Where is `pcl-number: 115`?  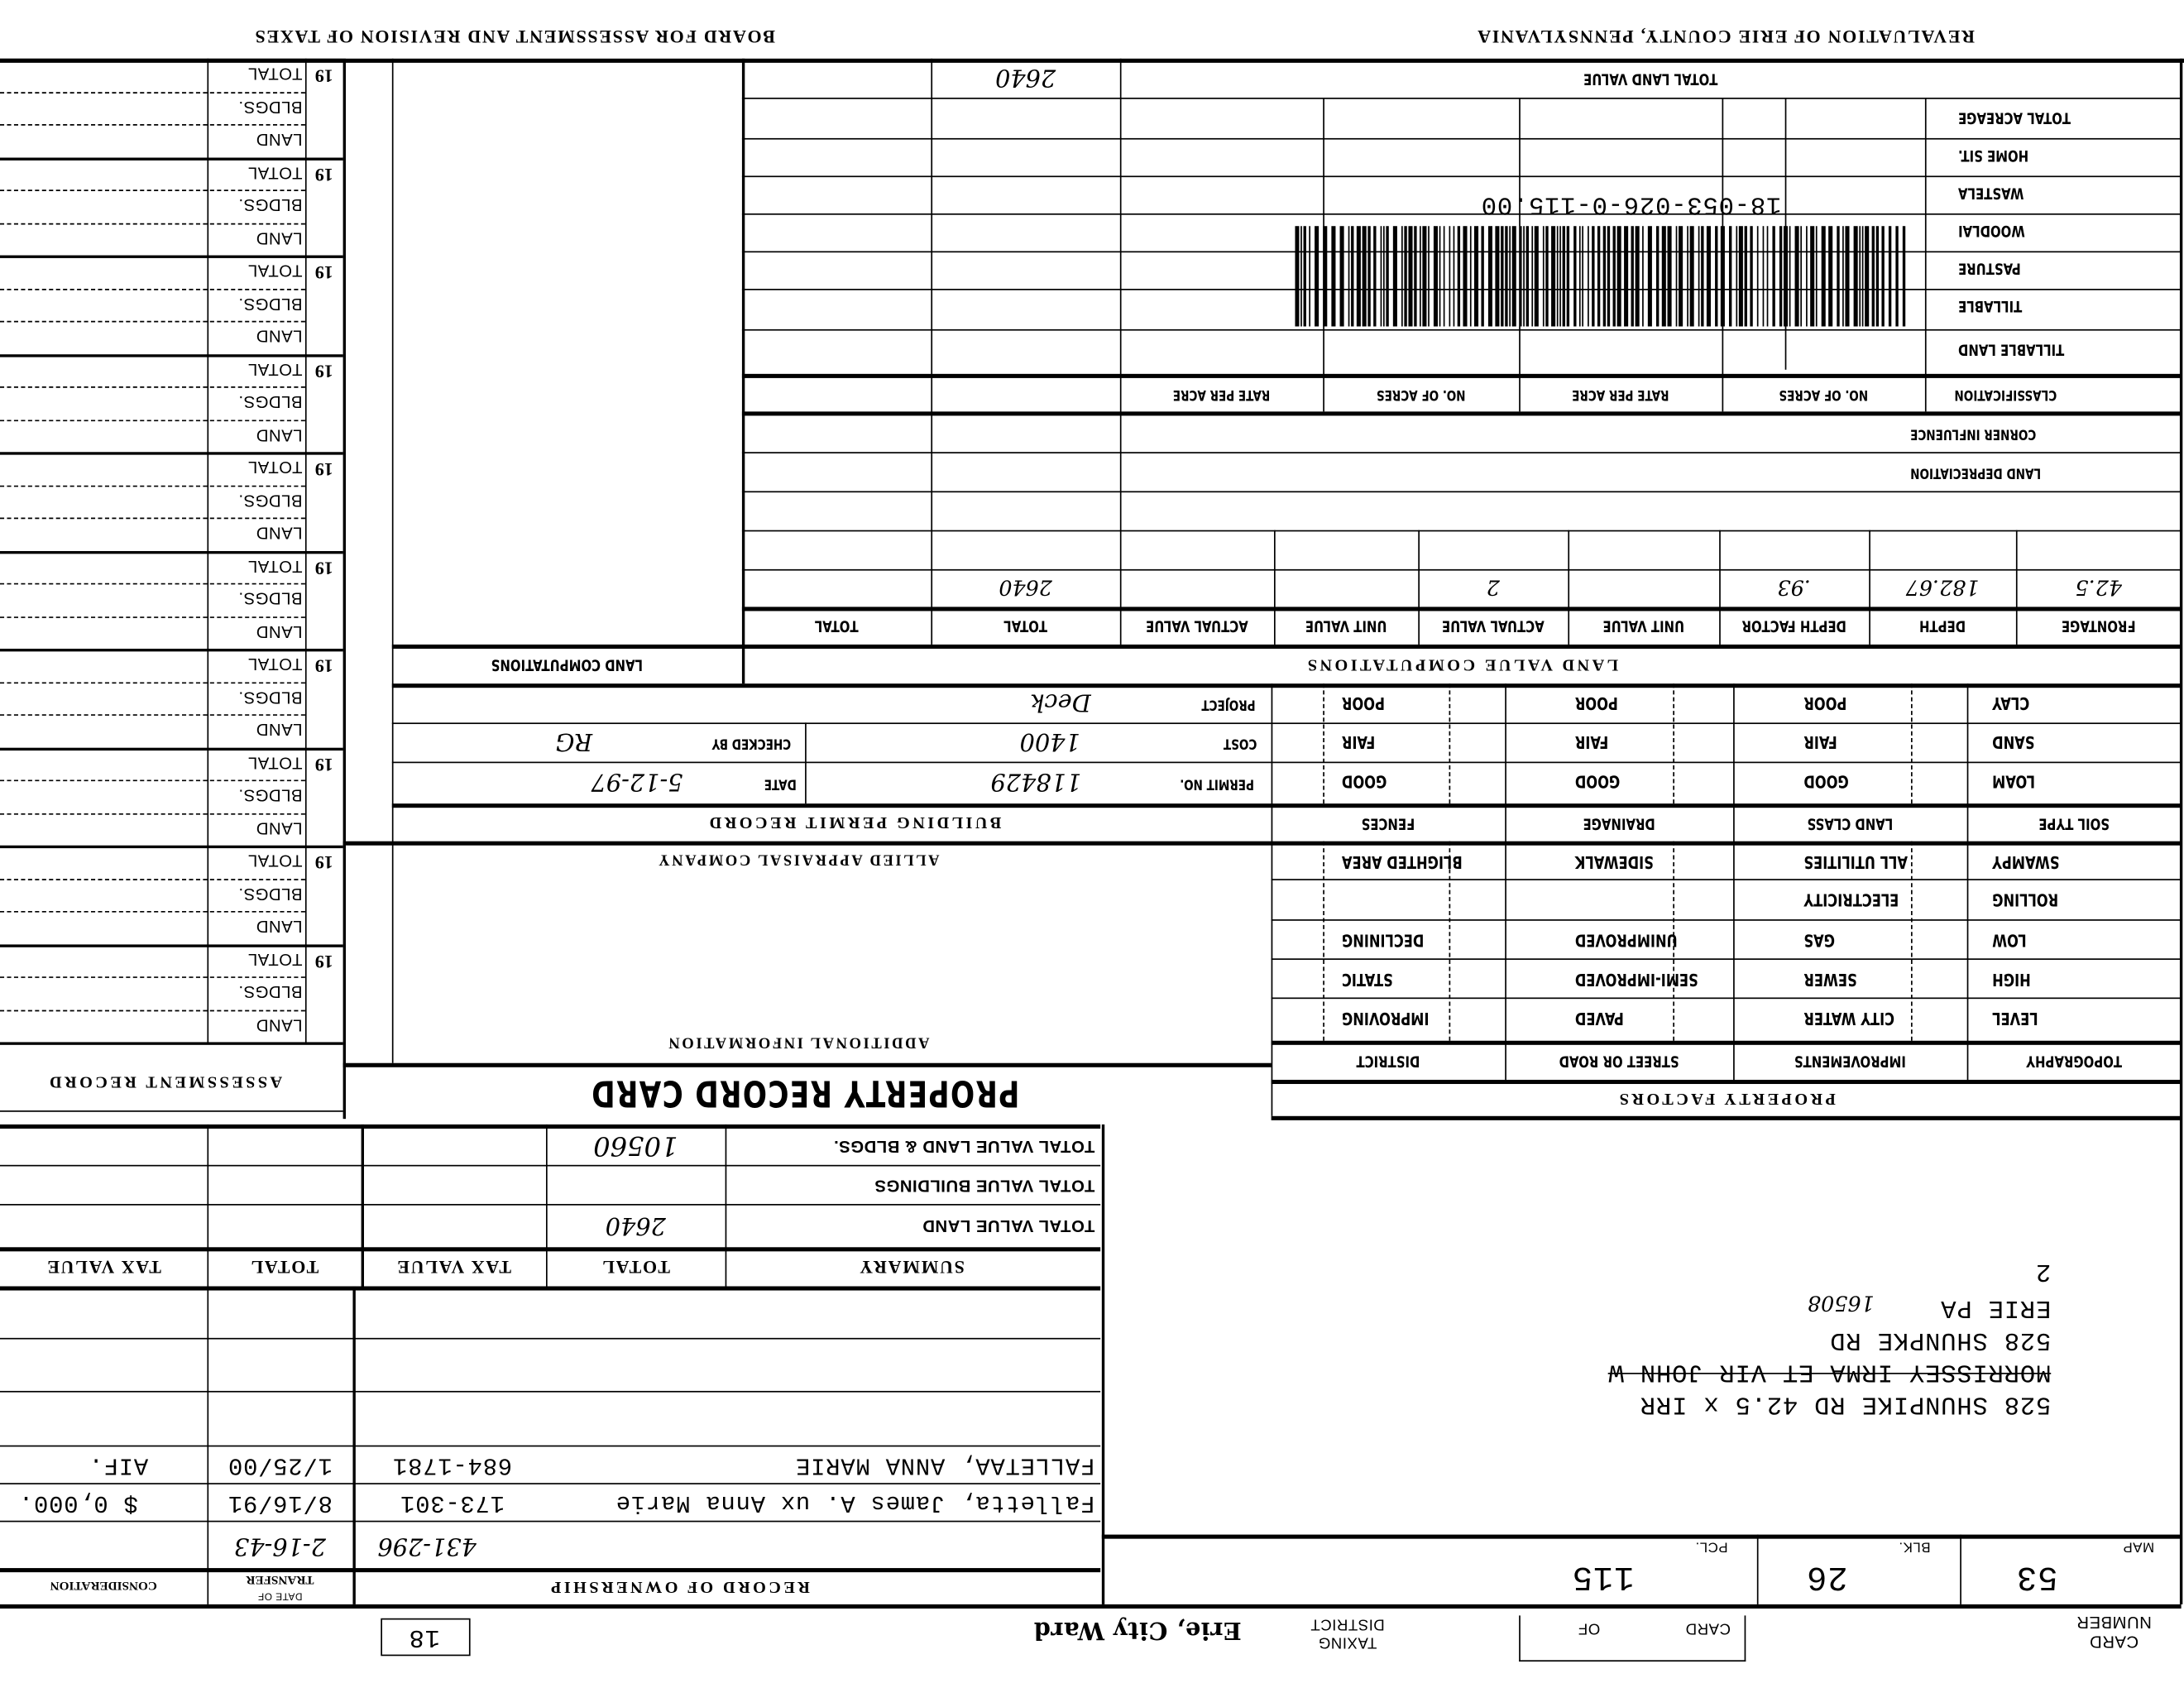 pcl-number: 115 is located at coordinates (1603, 1575).